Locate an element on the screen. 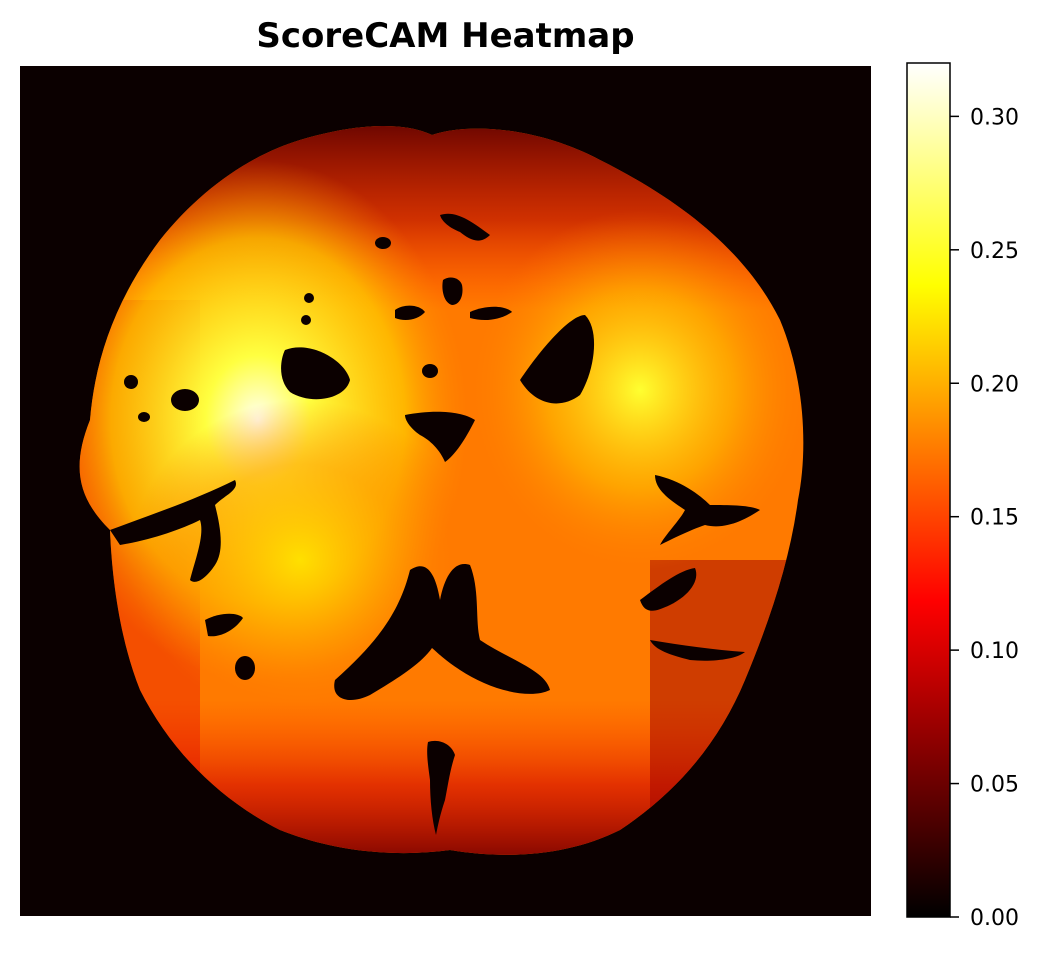 The image size is (1051, 956). colorbar-ticks: 0.00 0.05 0.10 0.15 0.20 0.25 0.30 is located at coordinates (984, 518).